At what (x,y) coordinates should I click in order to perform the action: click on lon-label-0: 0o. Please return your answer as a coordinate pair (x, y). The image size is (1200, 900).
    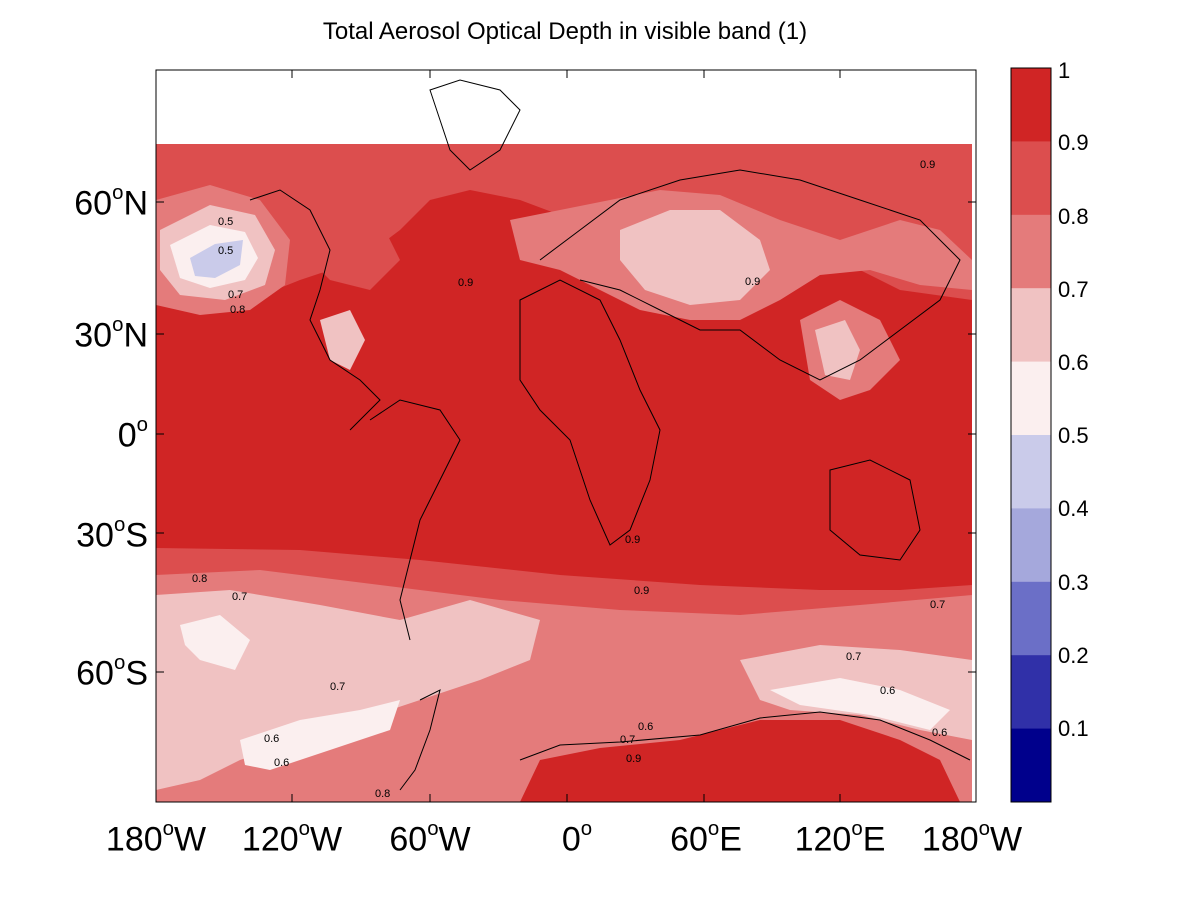
    Looking at the image, I should click on (577, 838).